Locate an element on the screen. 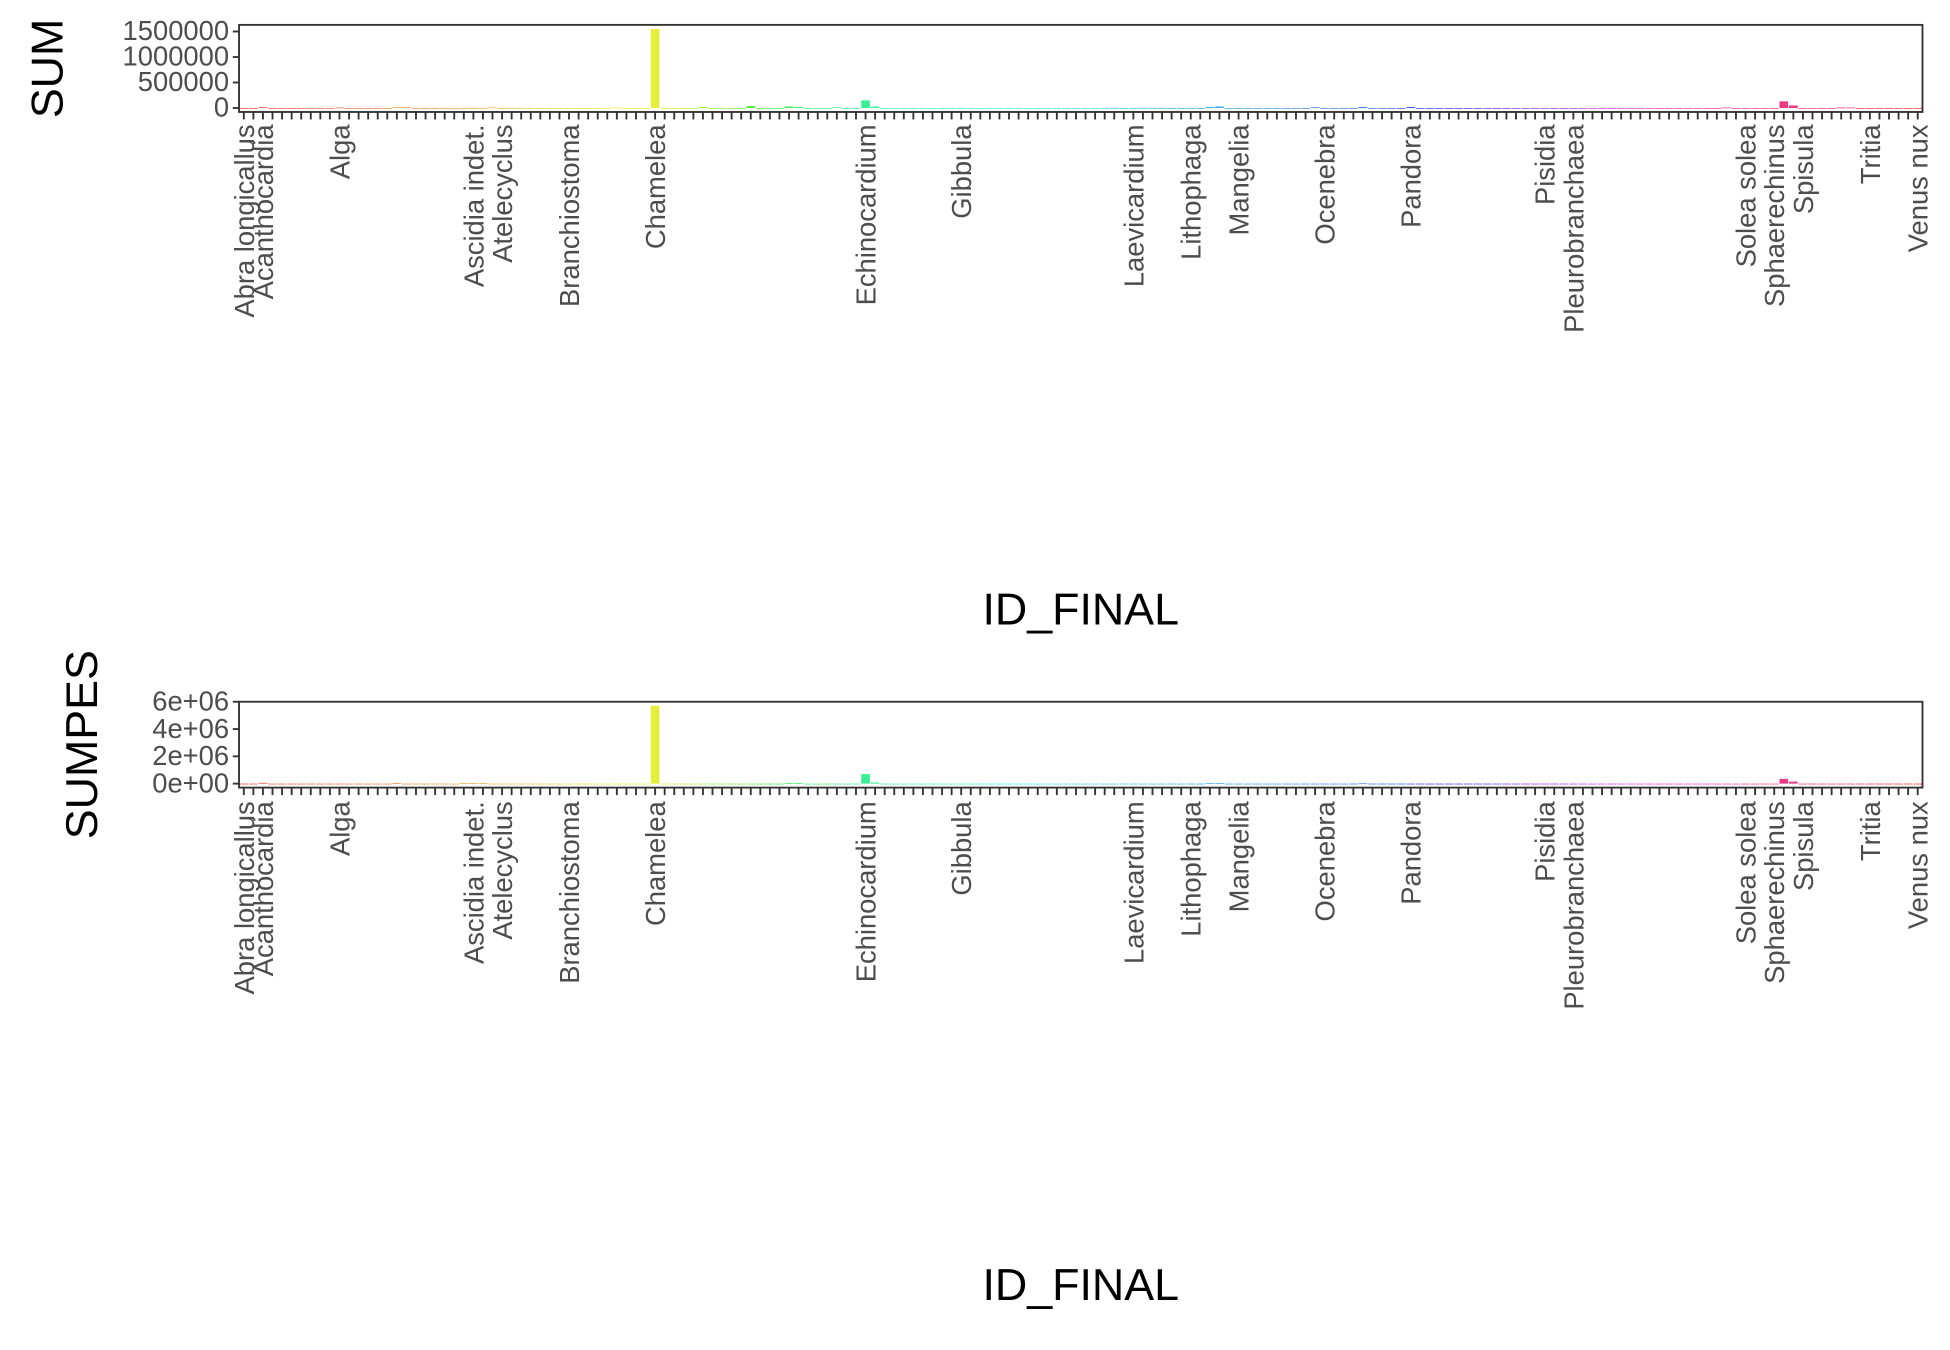 The width and height of the screenshot is (1950, 1350). x-tick-label: Acanthocardia is located at coordinates (263, 212).